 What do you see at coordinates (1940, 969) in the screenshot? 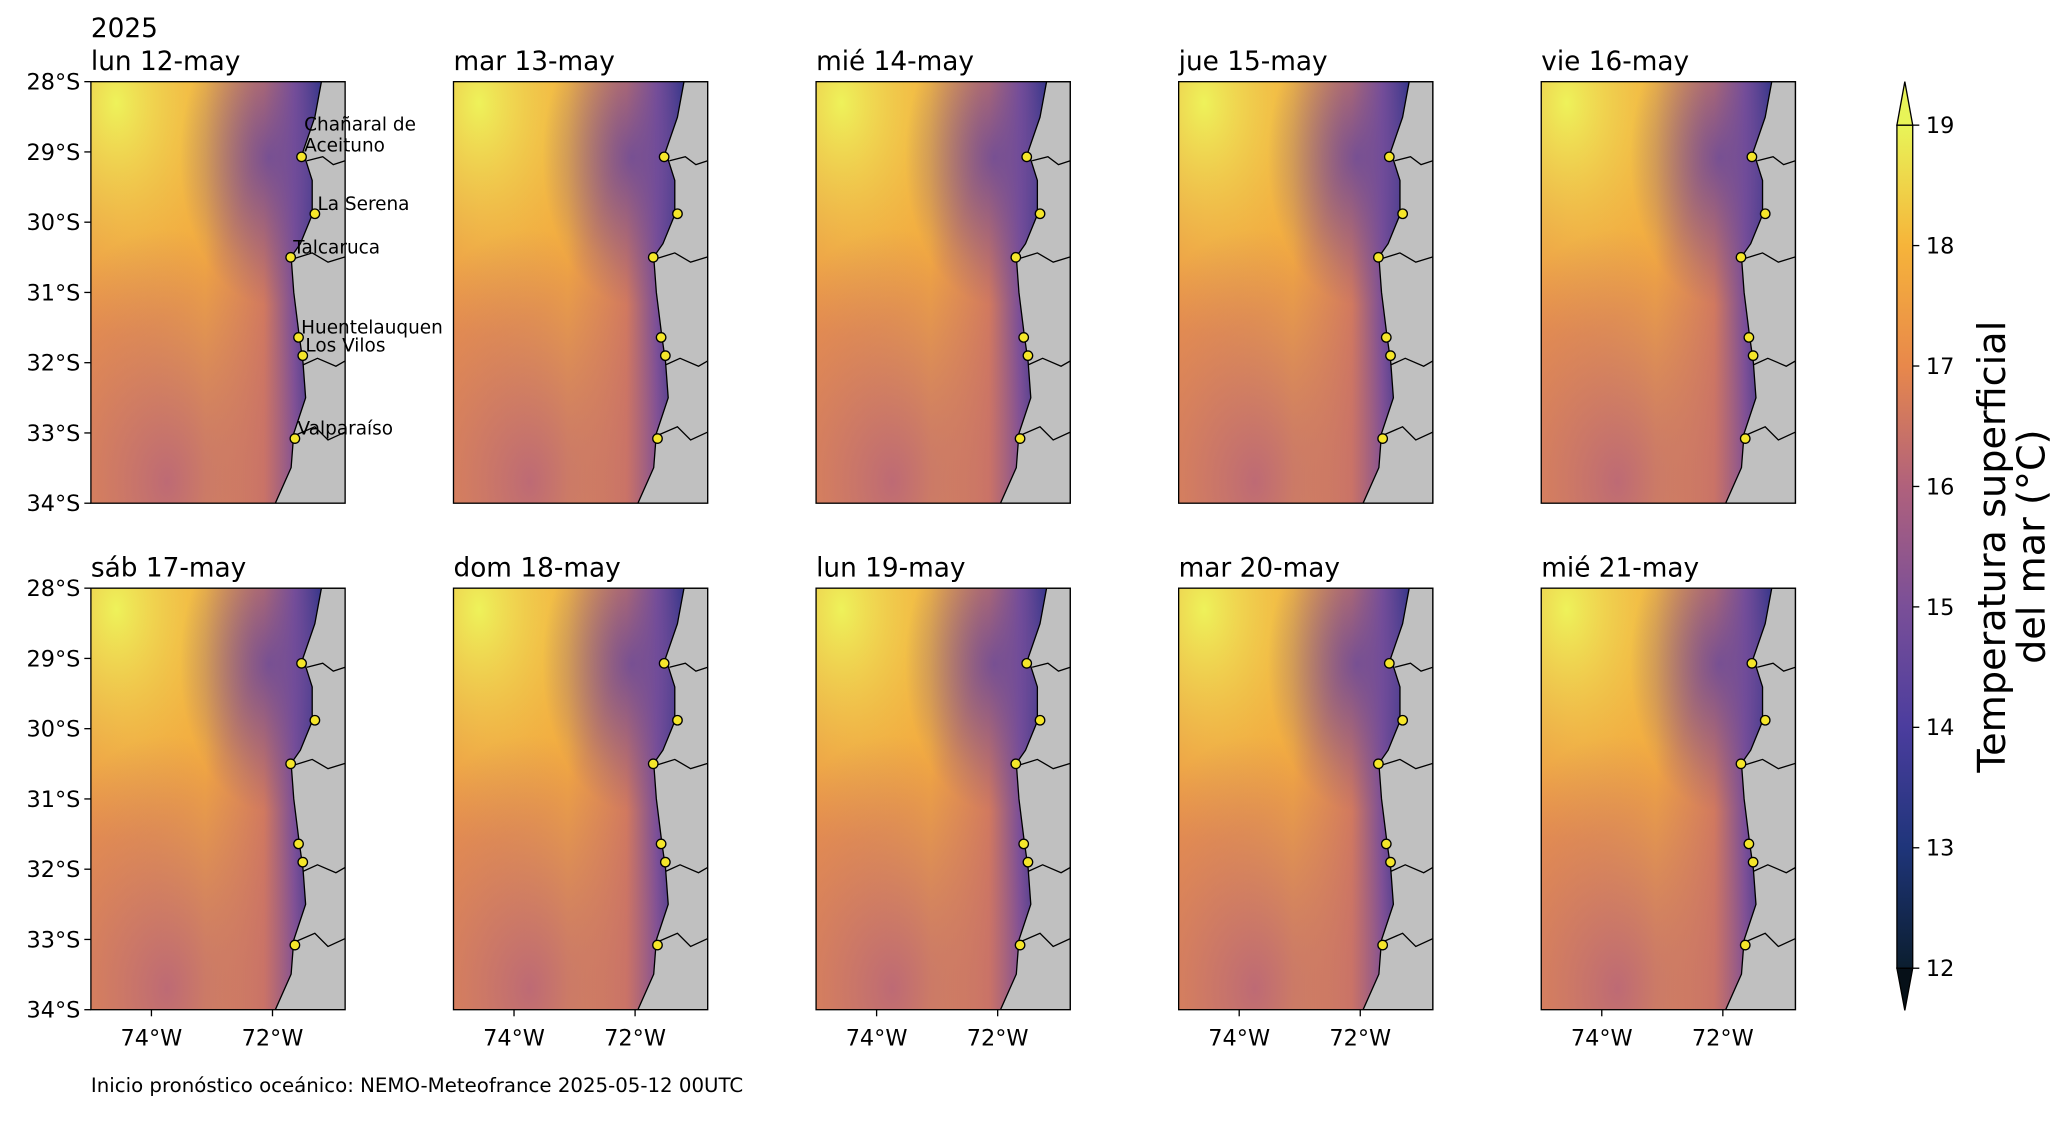
I see `colorbar-tick-label: 12` at bounding box center [1940, 969].